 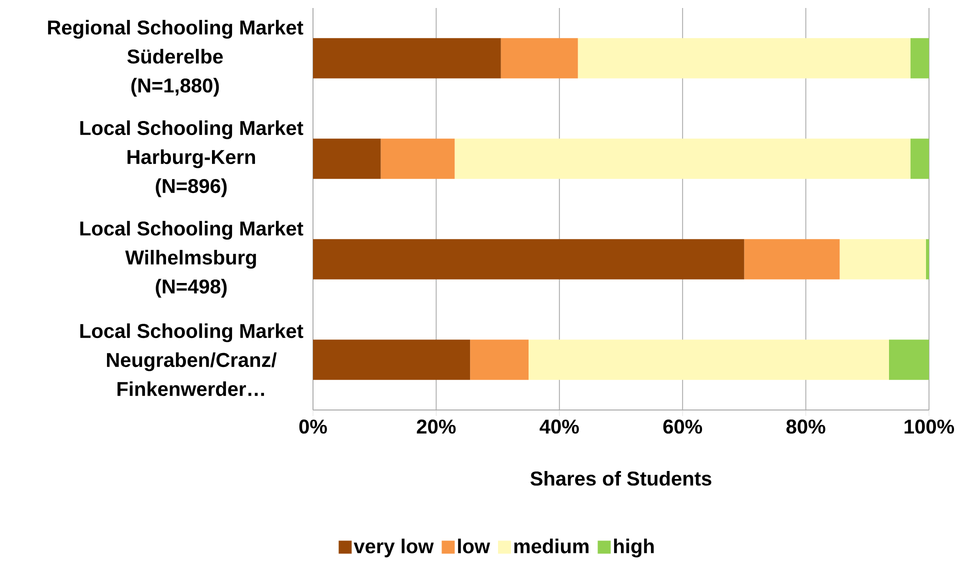 I want to click on x-axis-title: Shares of Students, so click(x=621, y=478).